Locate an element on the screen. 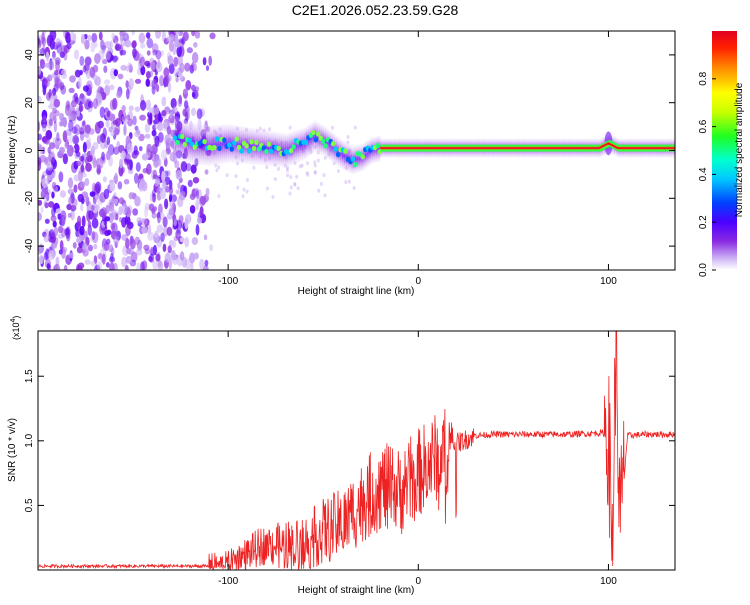 The height and width of the screenshot is (605, 750). snr-ytick-label: 1.0 is located at coordinates (29, 440).